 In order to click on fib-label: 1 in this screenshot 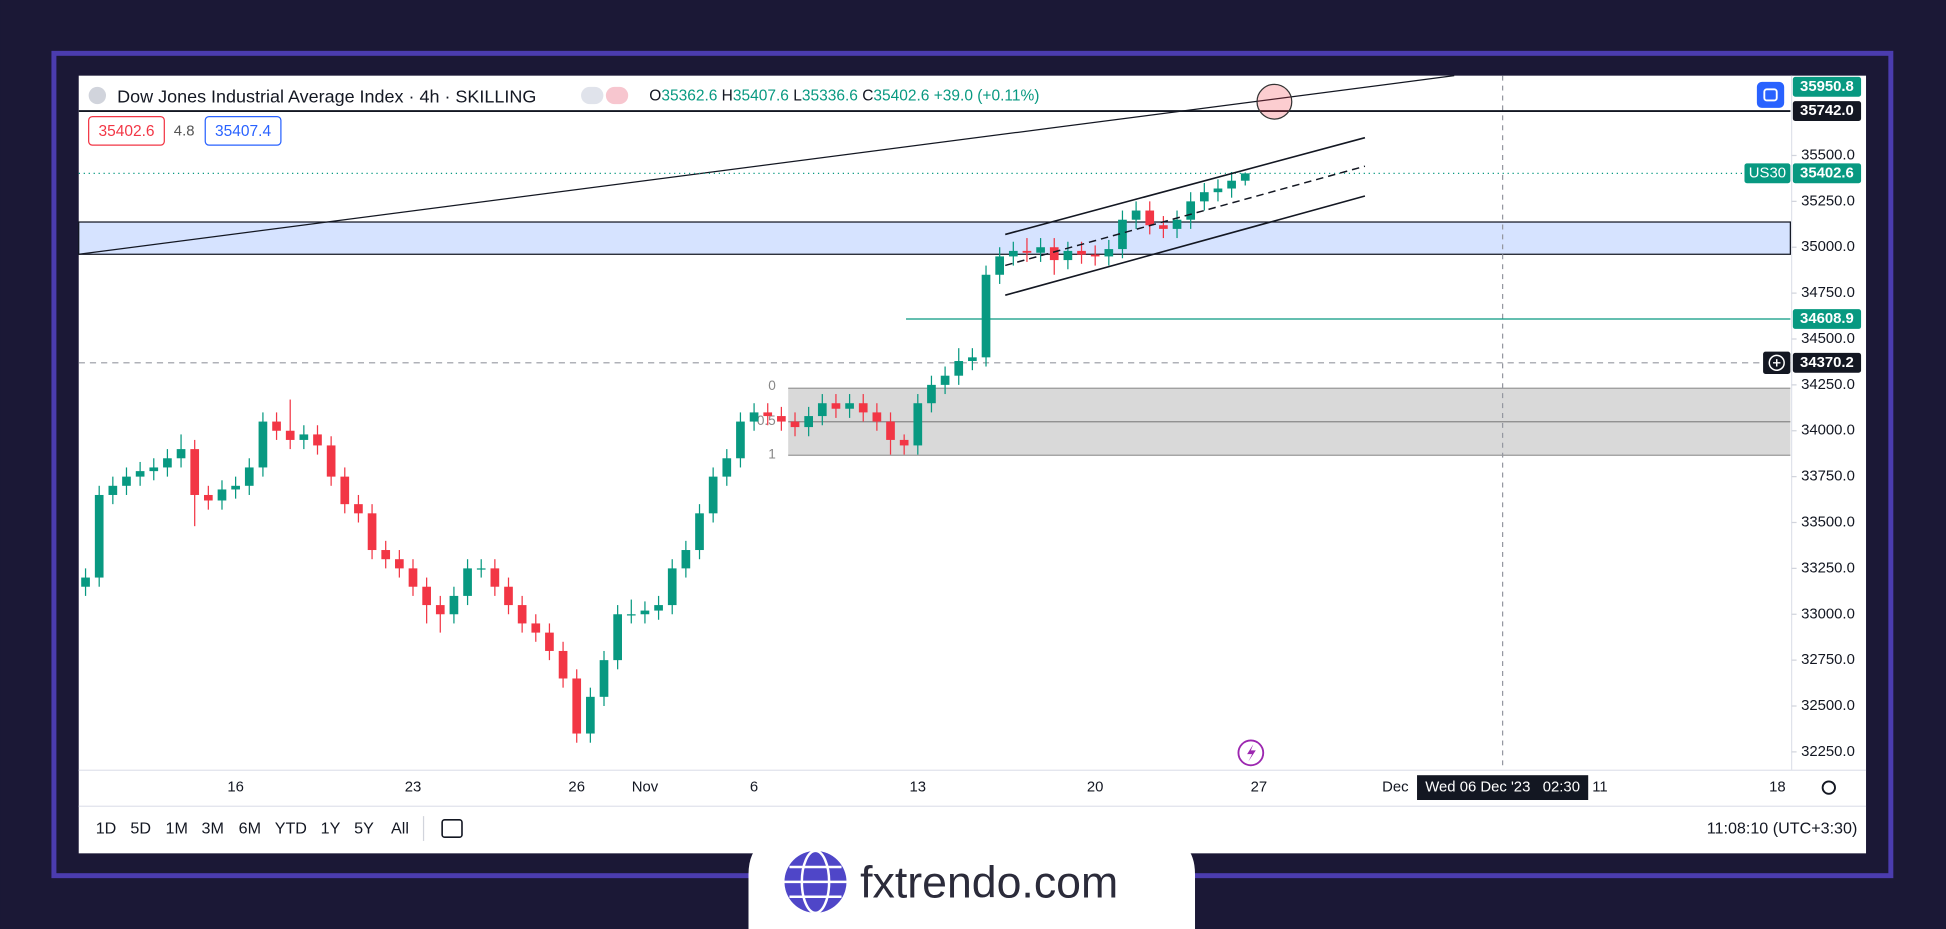, I will do `click(772, 453)`.